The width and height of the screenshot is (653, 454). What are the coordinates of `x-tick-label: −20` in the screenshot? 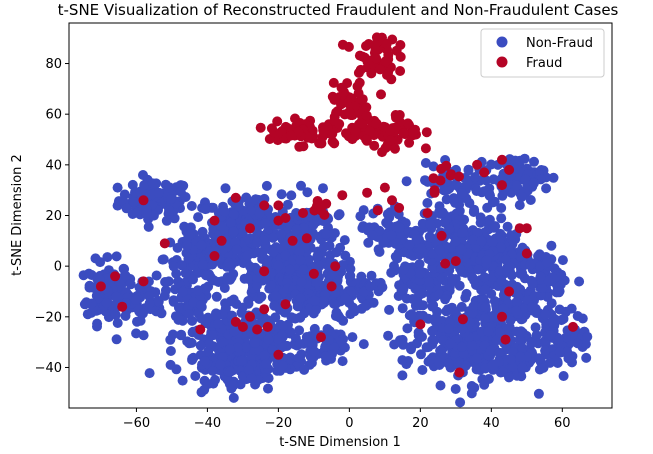 It's located at (278, 423).